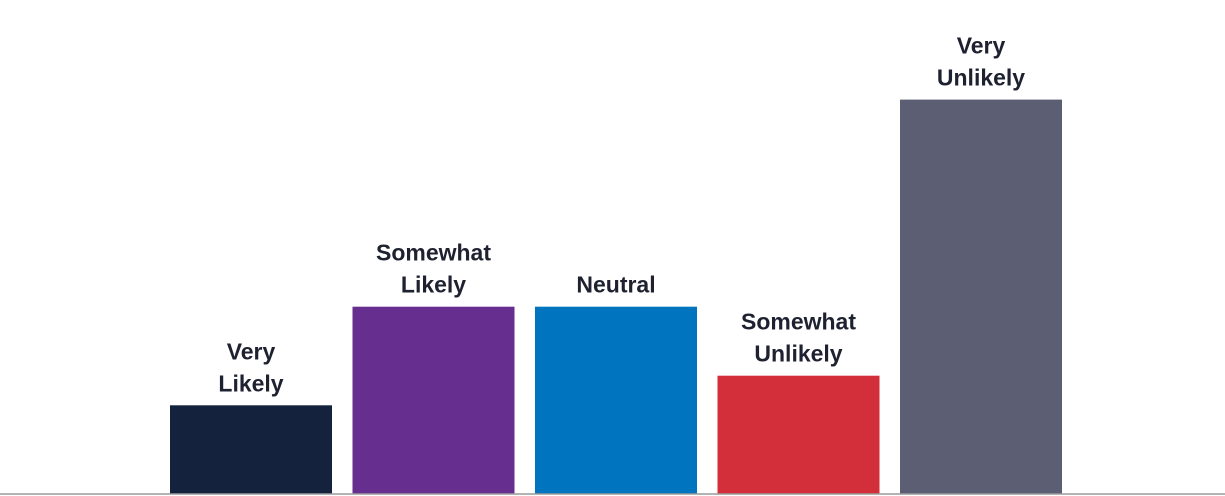 Image resolution: width=1225 pixels, height=496 pixels. Describe the element at coordinates (433, 253) in the screenshot. I see `bar-label-1-line-0: Somewhat` at that location.